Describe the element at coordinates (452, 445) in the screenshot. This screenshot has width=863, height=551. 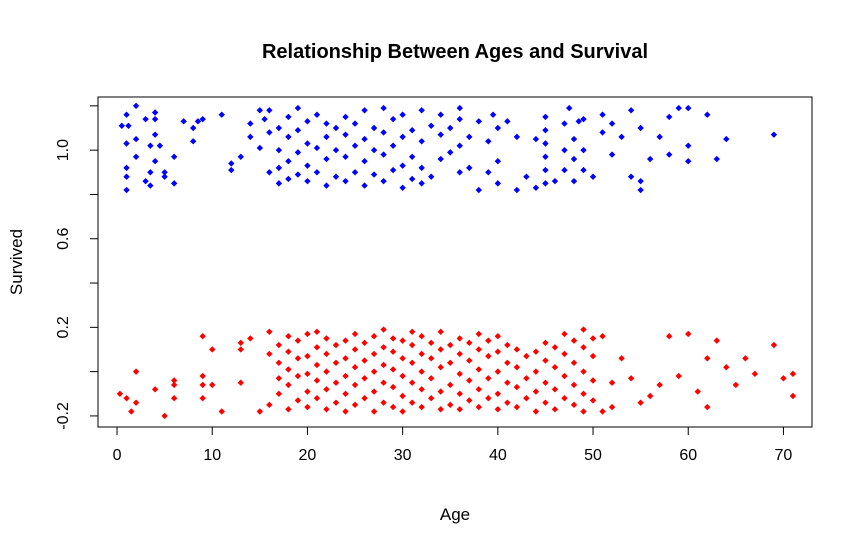
I see `x-axis: 0 10 20 30 40 50 60 70` at that location.